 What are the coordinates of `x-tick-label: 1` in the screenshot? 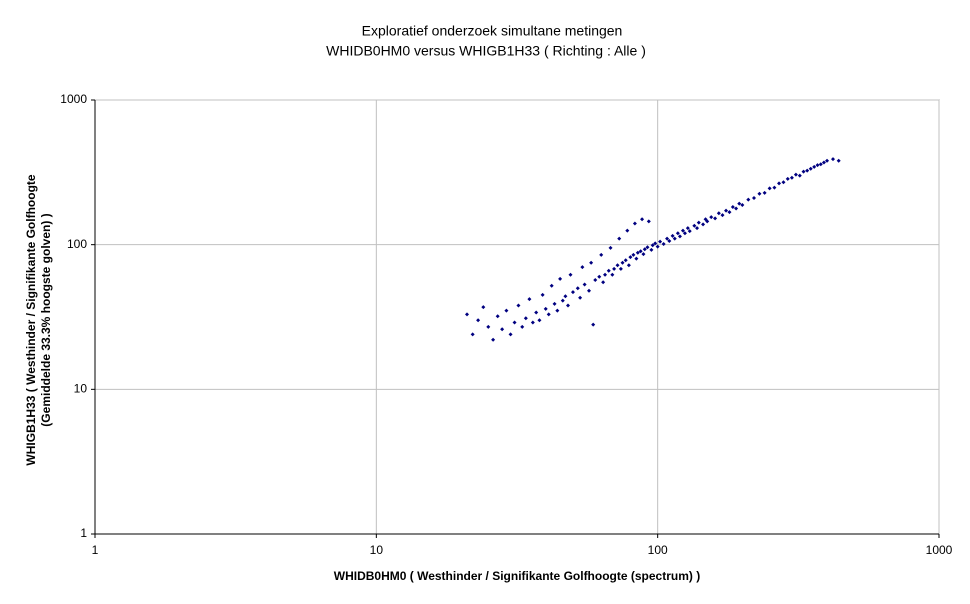 It's located at (95, 550).